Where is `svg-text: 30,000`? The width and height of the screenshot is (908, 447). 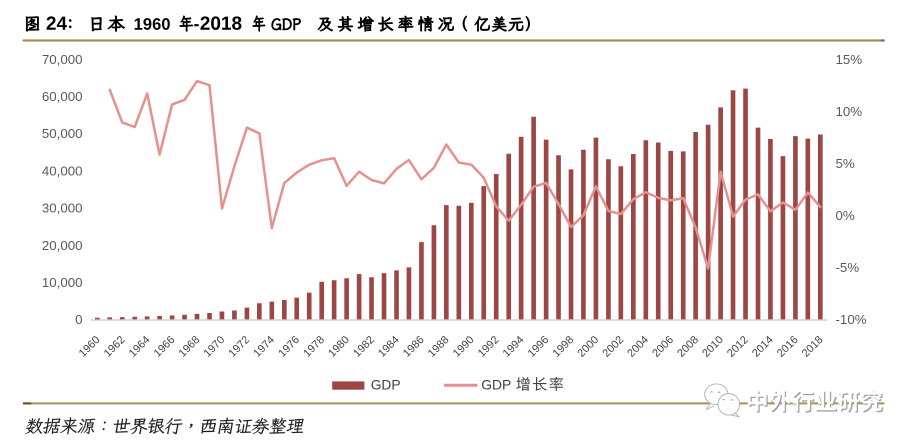
svg-text: 30,000 is located at coordinates (62, 208).